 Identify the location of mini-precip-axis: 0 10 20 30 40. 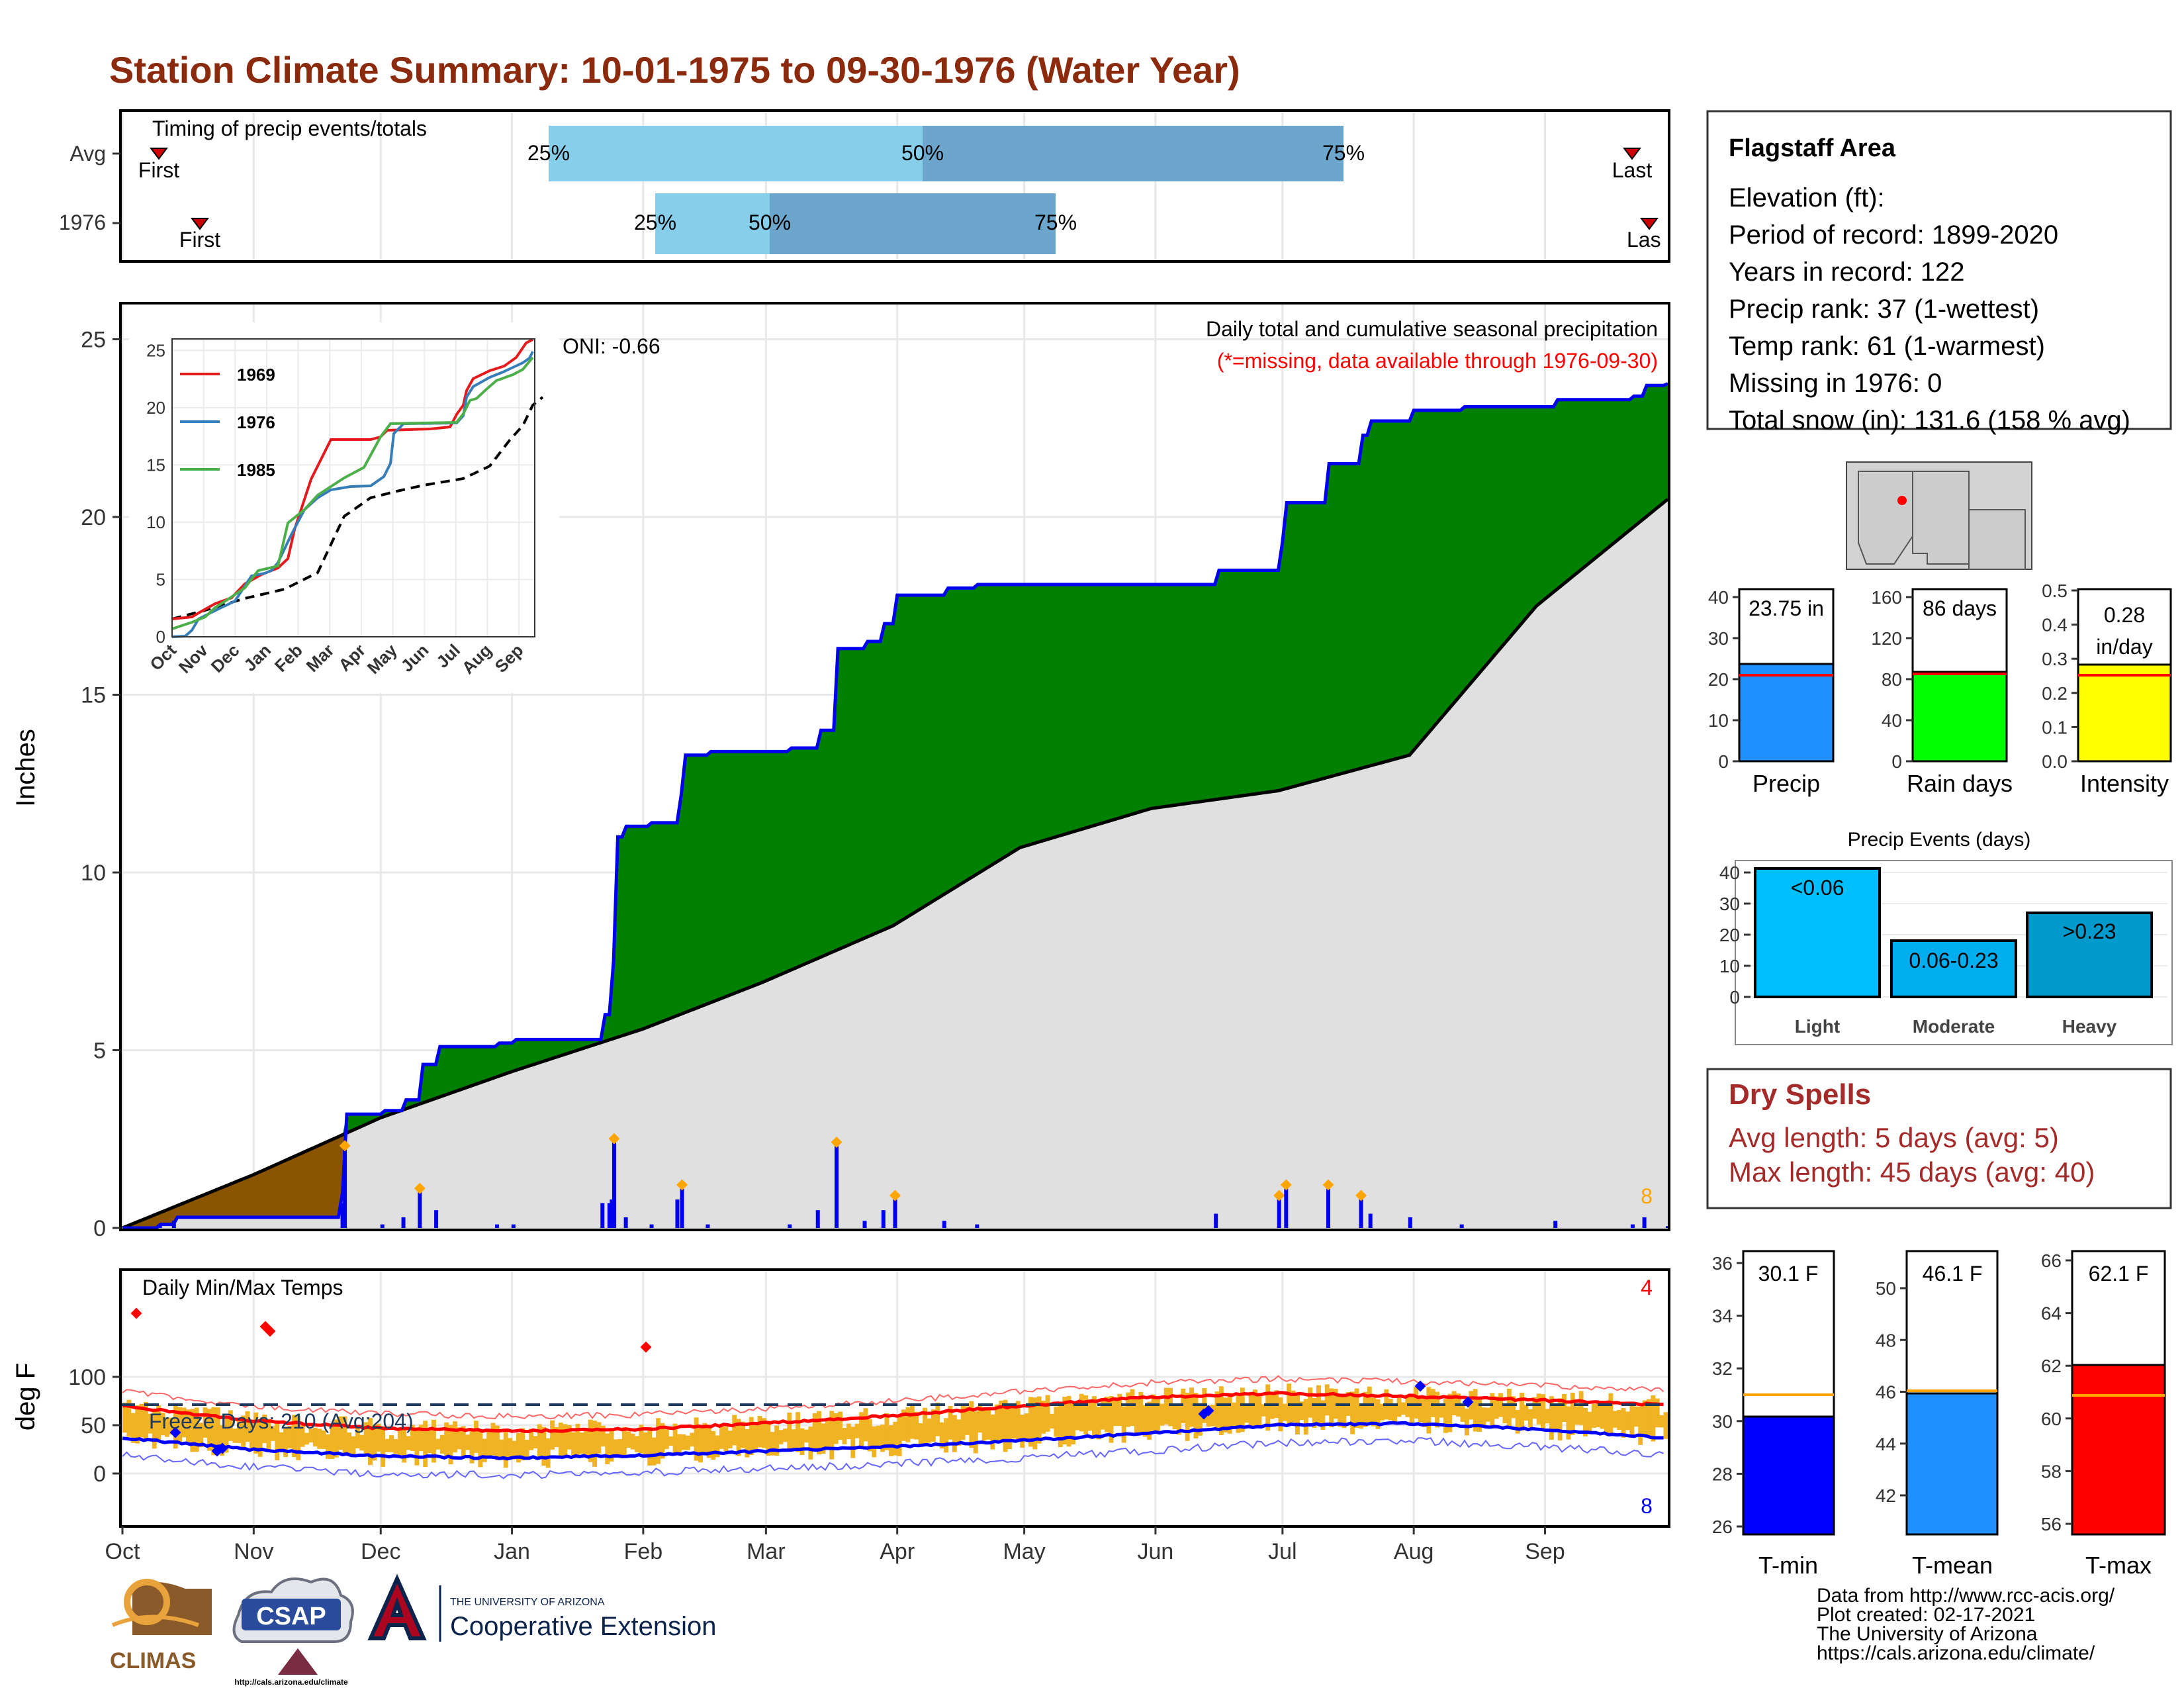
(1723, 679).